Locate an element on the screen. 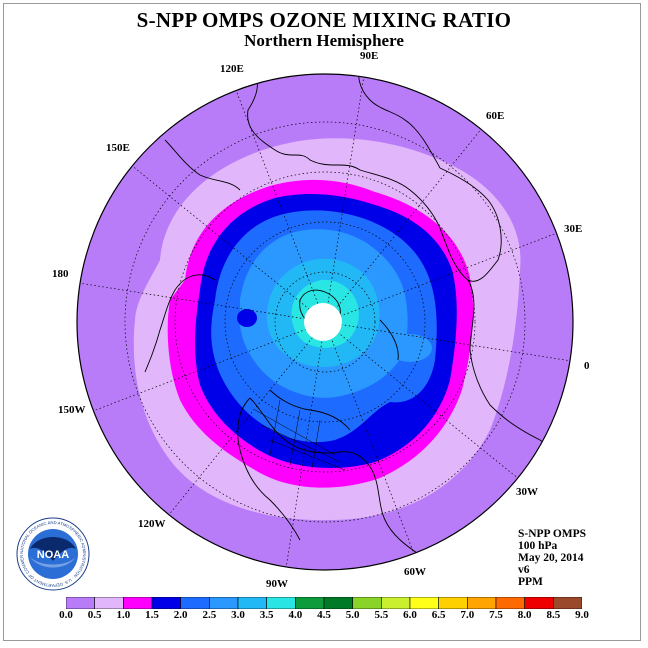  colorbar-tick-label: 1.0 is located at coordinates (123, 615).